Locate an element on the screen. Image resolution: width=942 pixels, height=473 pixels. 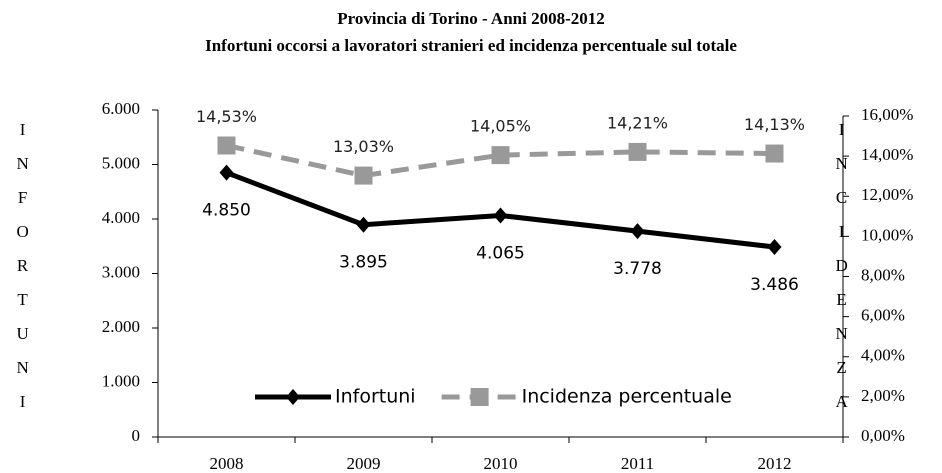
y2-tick-label: 0,00% is located at coordinates (883, 435).